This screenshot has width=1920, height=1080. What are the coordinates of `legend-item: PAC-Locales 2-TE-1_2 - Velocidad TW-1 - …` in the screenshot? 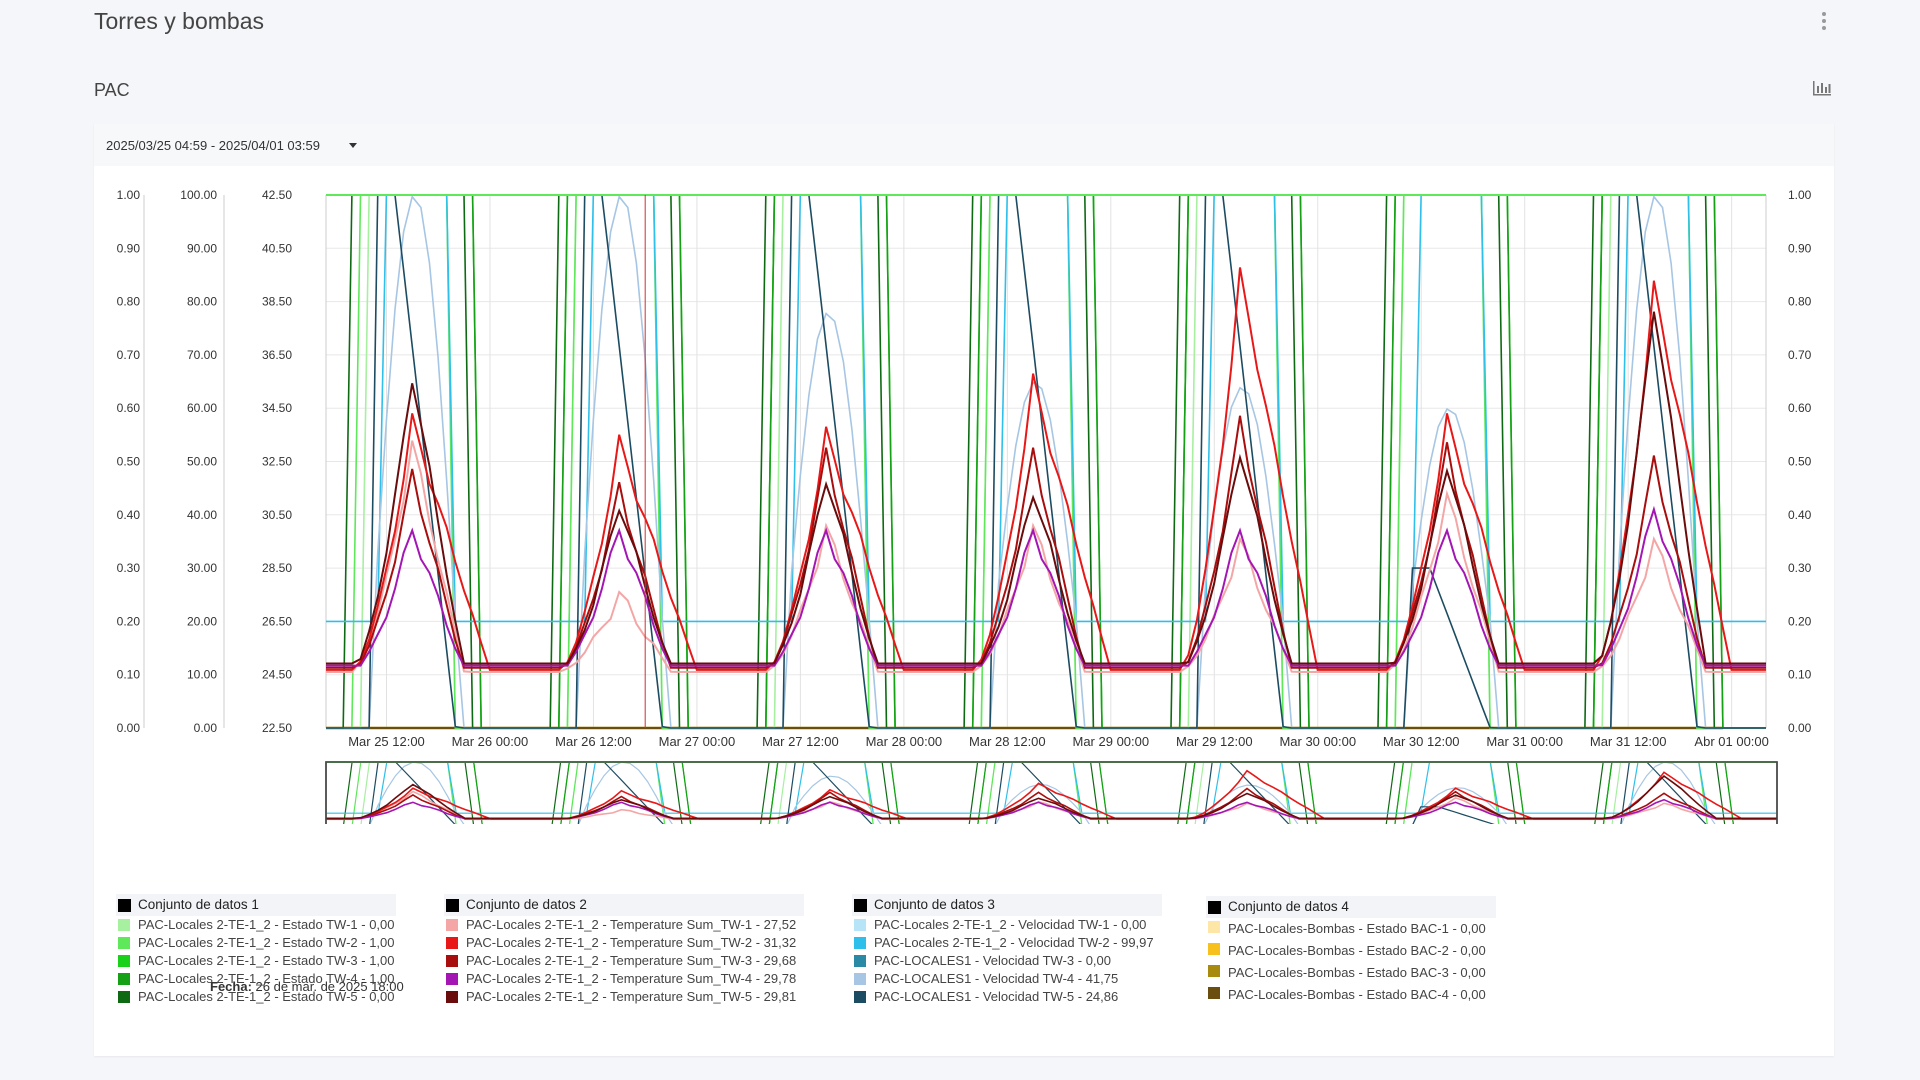 It's located at (1007, 925).